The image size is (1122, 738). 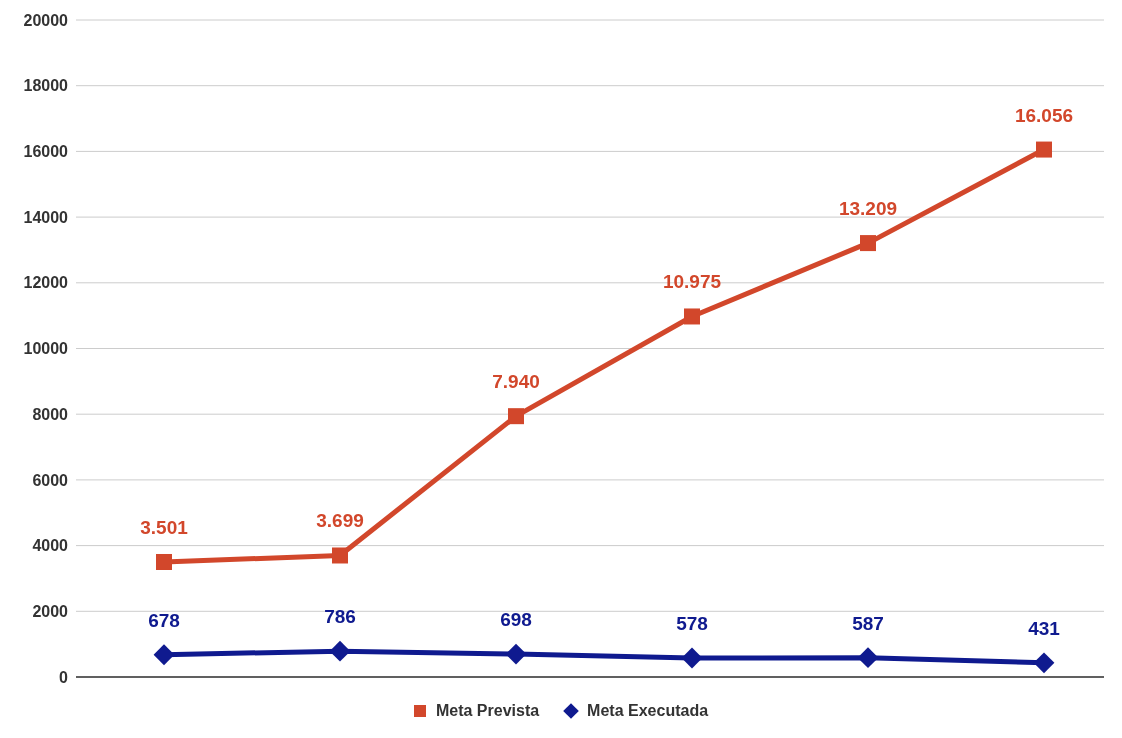 I want to click on y-tick-label: 10000, so click(x=46, y=349).